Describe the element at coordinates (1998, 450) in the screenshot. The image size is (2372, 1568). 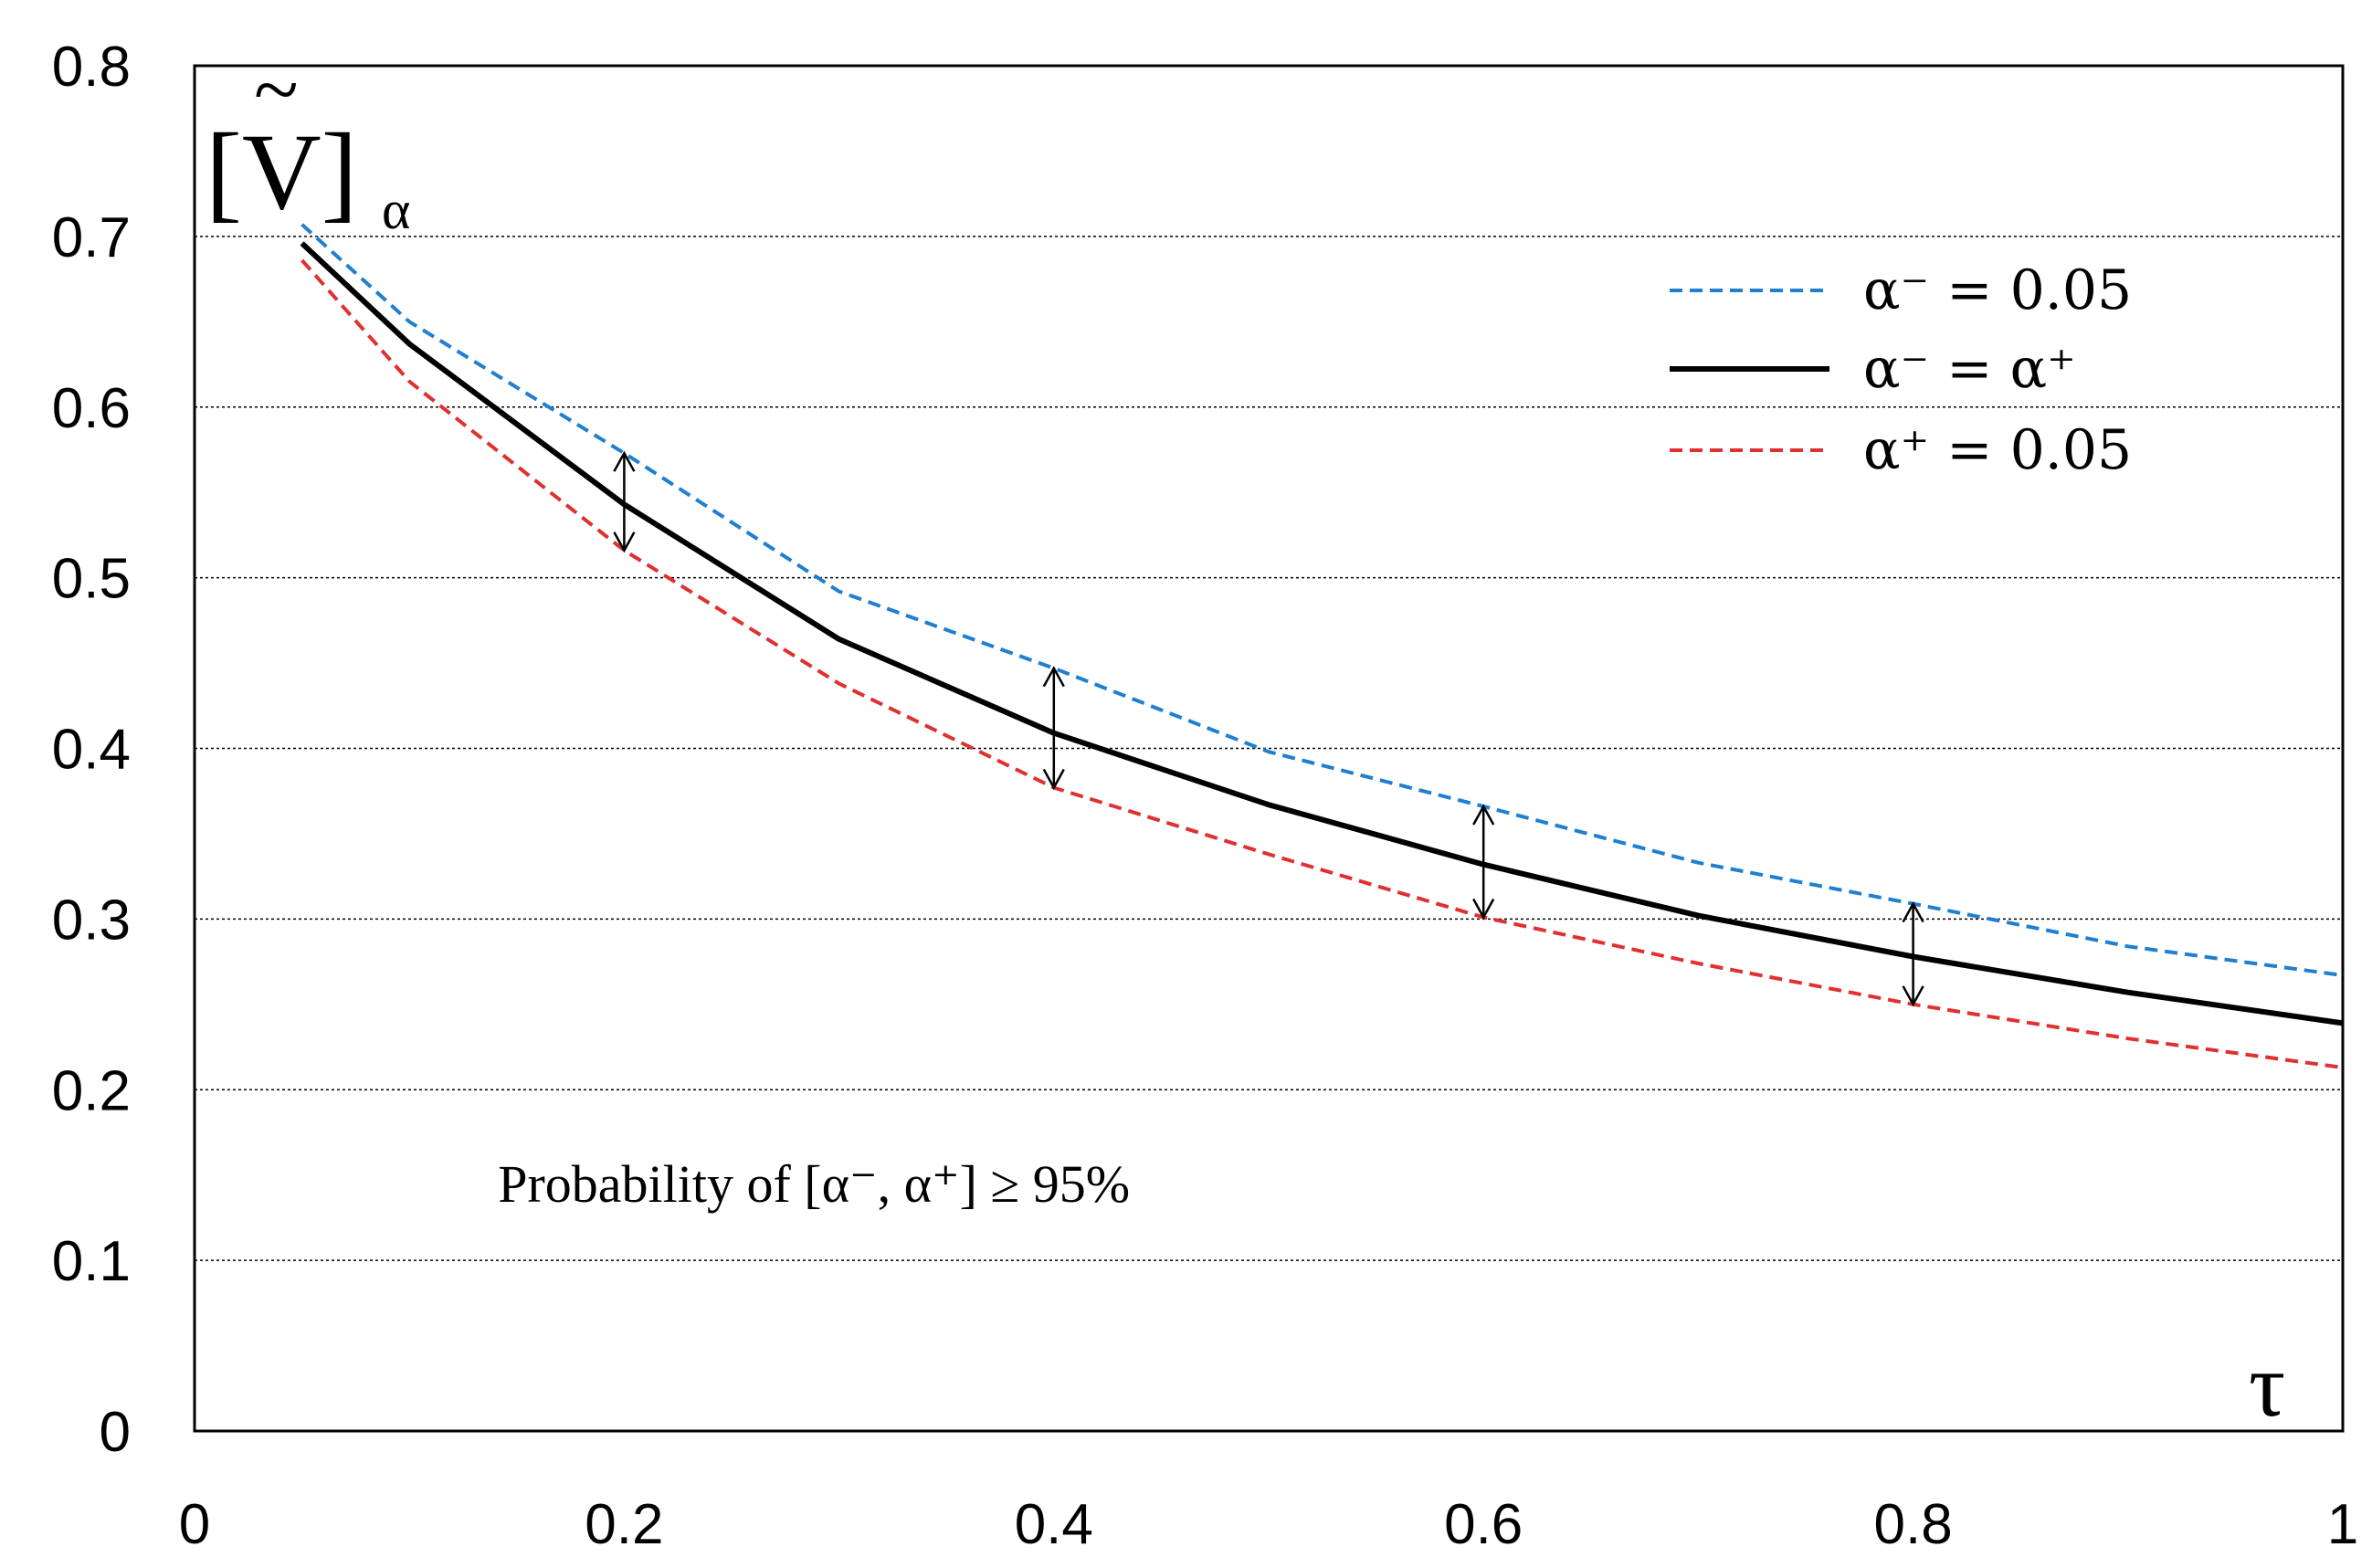
I see `legend-label: α⁺ = 0.05` at that location.